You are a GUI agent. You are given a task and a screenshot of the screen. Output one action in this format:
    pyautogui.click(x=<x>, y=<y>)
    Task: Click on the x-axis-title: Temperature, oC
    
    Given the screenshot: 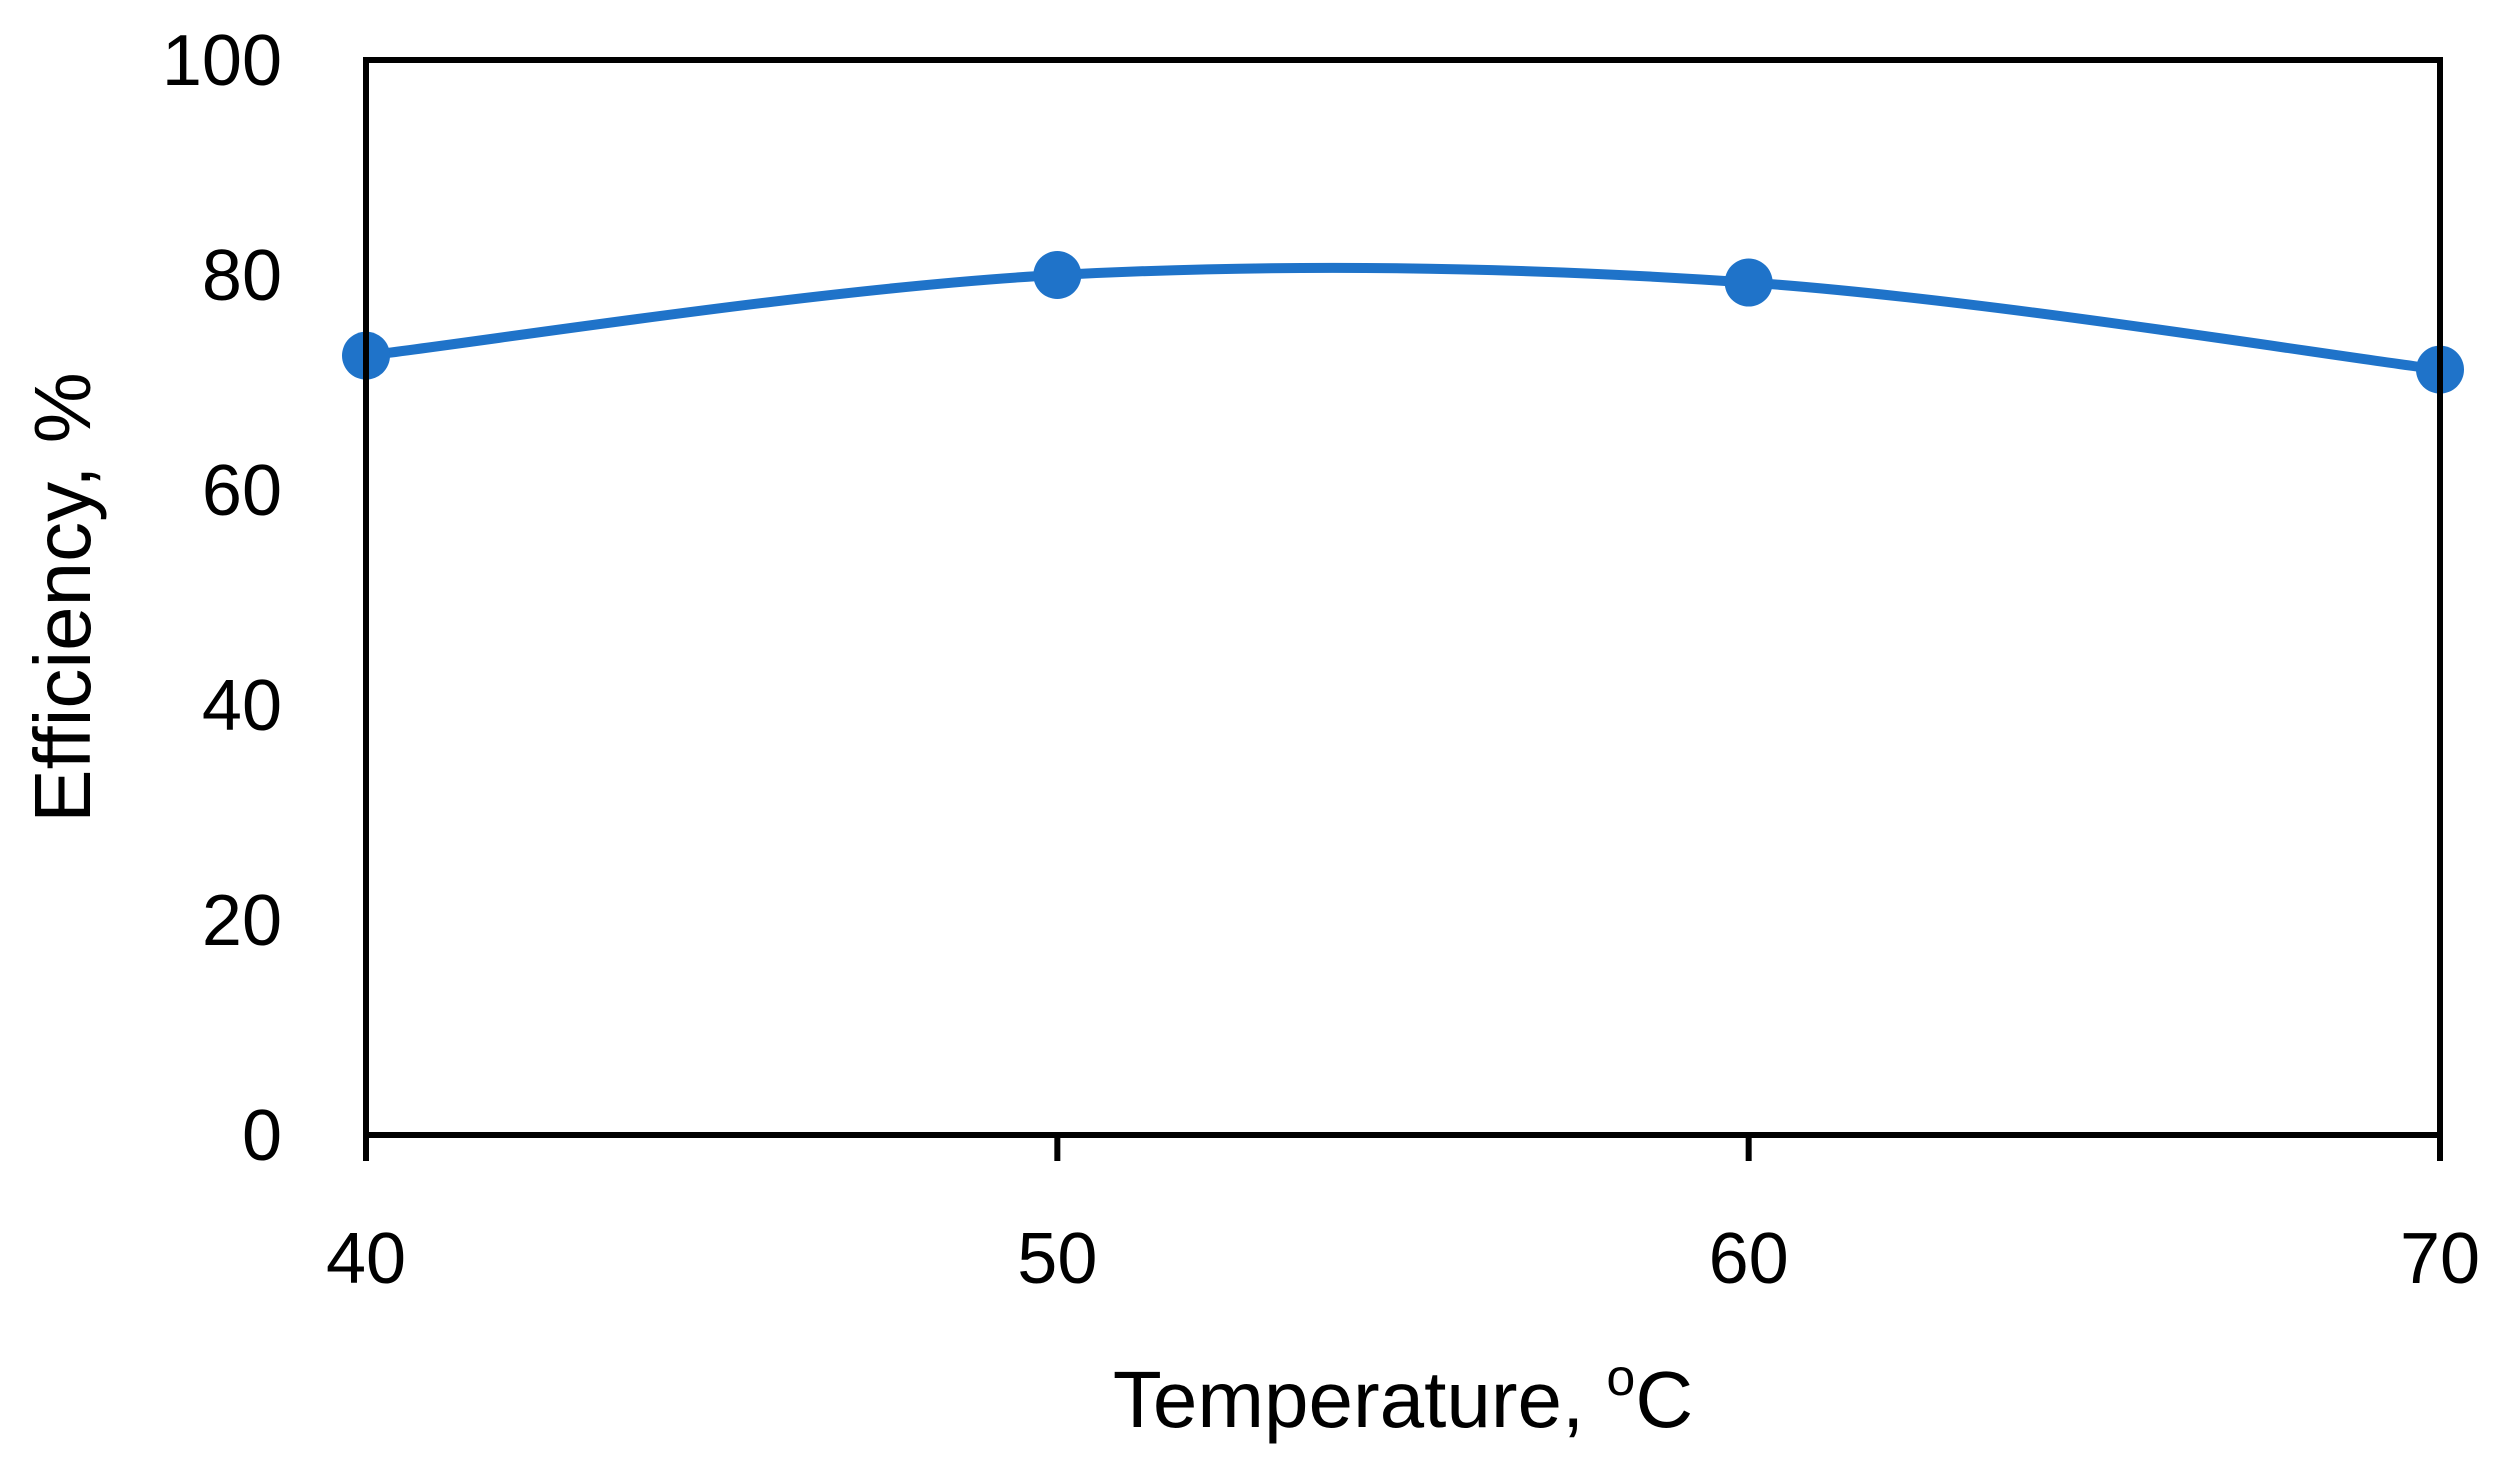 What is the action you would take?
    pyautogui.click(x=1403, y=1396)
    